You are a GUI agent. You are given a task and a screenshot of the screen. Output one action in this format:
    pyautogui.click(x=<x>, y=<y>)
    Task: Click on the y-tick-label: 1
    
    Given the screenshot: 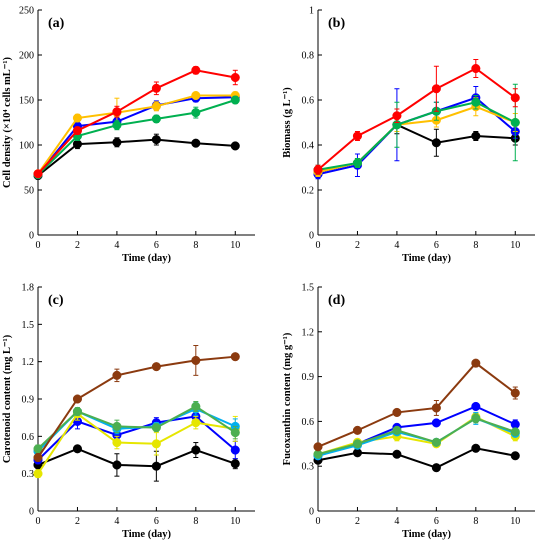 What is the action you would take?
    pyautogui.click(x=311, y=11)
    